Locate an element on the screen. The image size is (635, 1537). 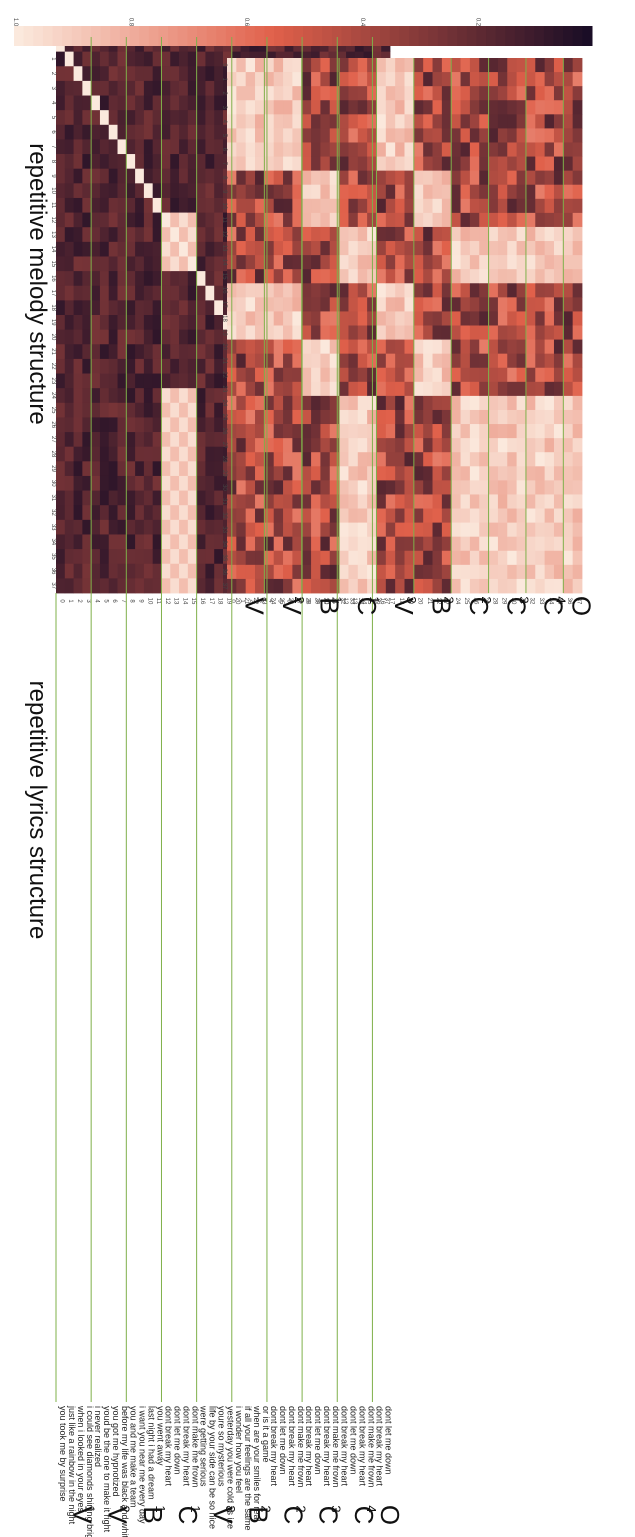
col-tick-label: 12 is located at coordinates (224, 234).